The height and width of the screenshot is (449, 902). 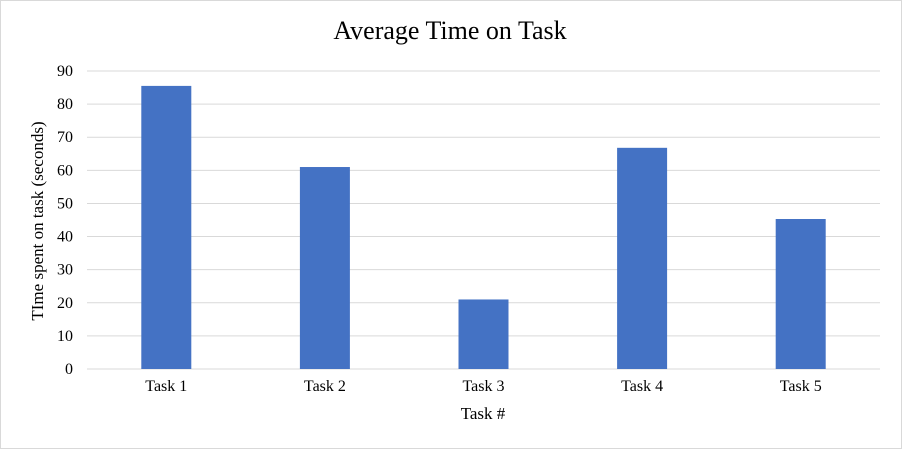 What do you see at coordinates (642, 386) in the screenshot?
I see `x-tick-label: Task 4` at bounding box center [642, 386].